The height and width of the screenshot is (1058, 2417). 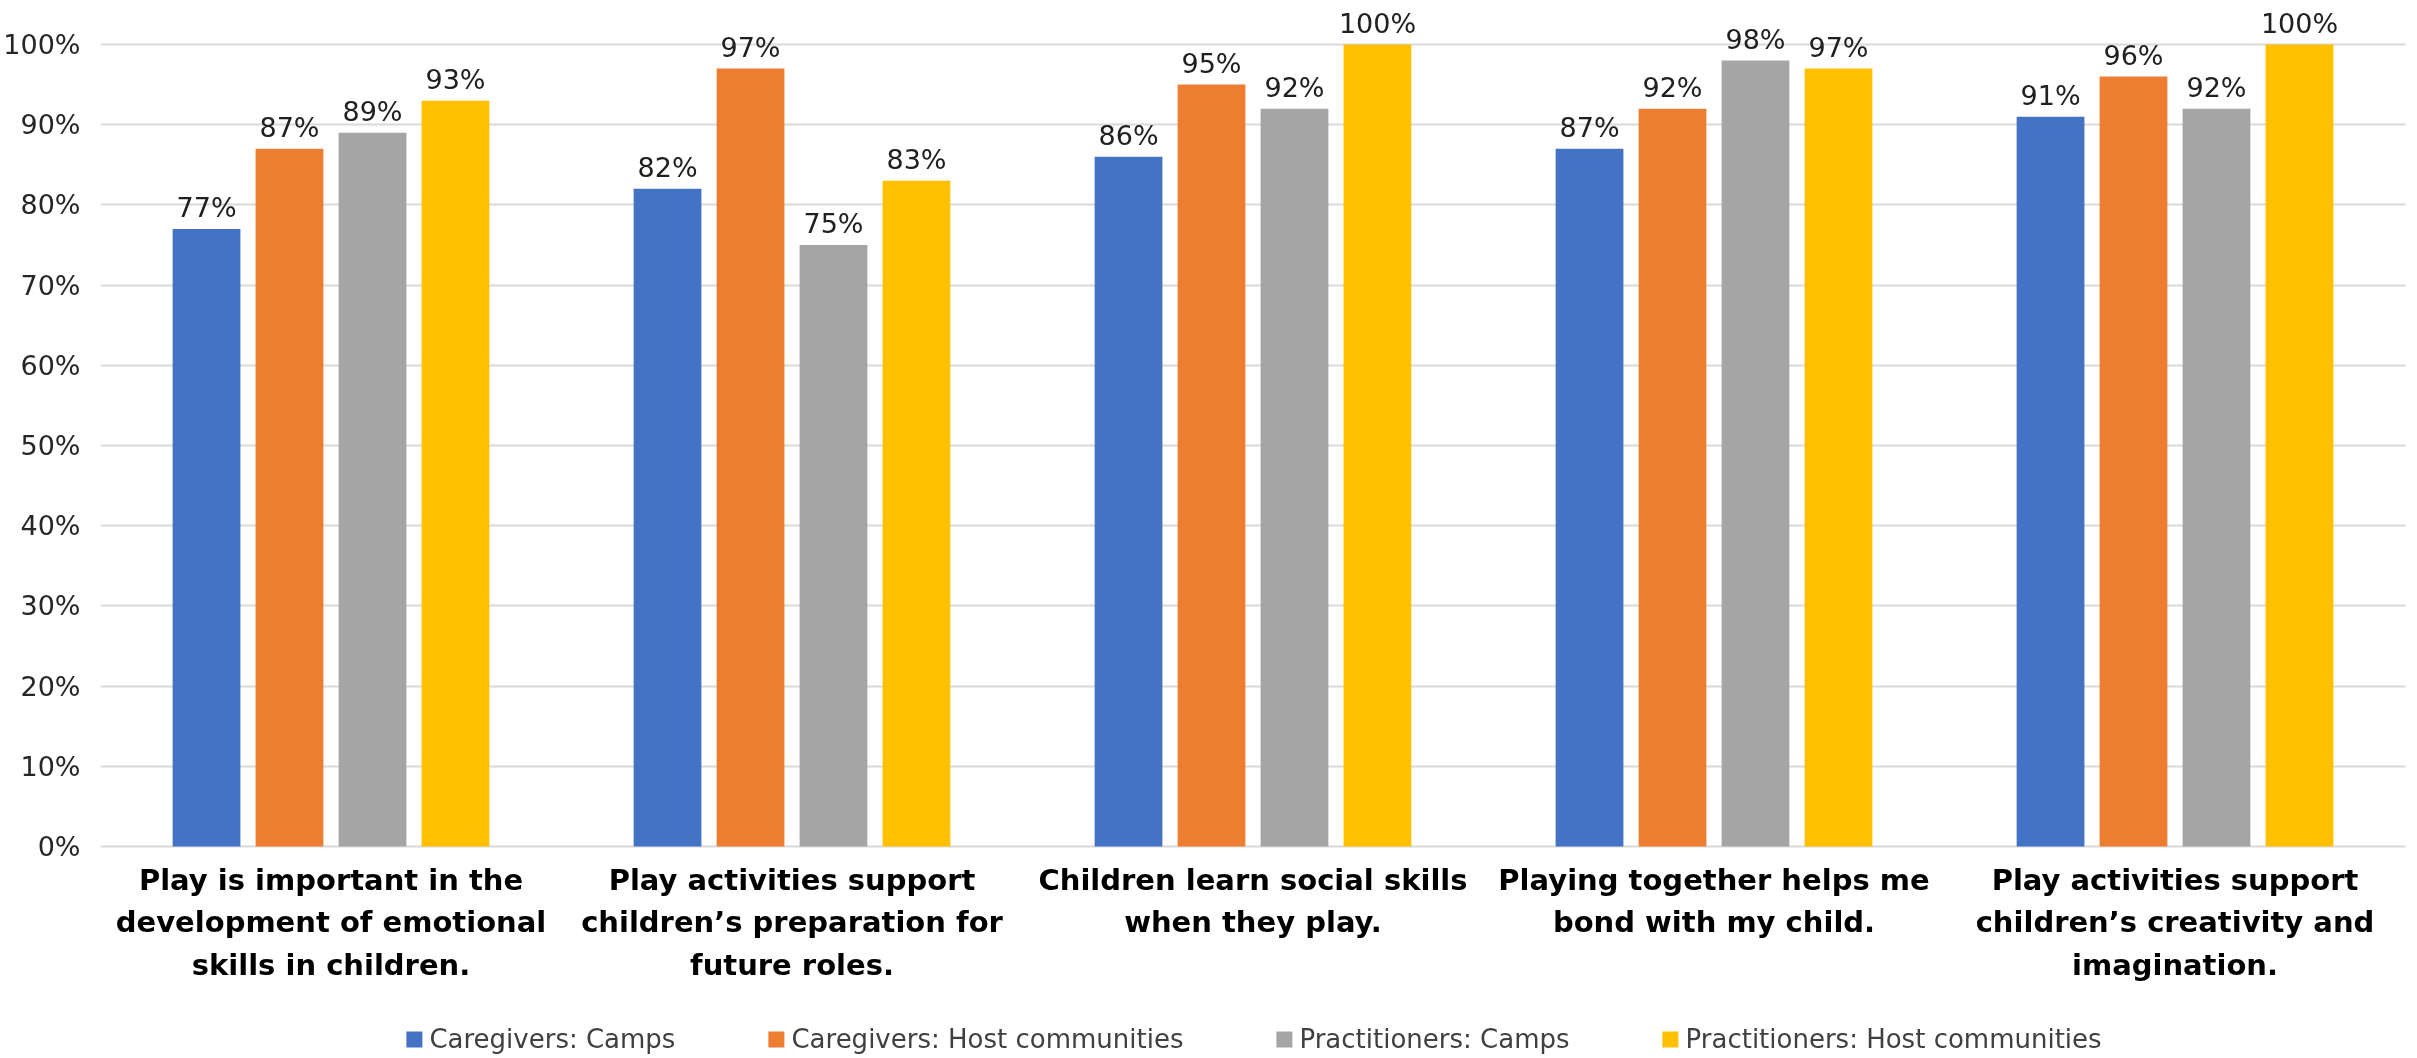 What do you see at coordinates (792, 922) in the screenshot?
I see `x-tick-label: Play activities support children’s preparation for future roles.` at bounding box center [792, 922].